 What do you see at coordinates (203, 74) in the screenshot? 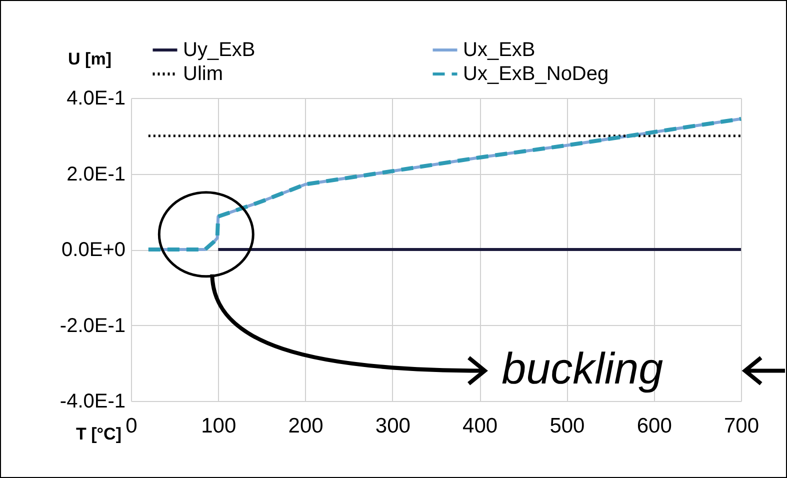
I see `legend-label: Ulim` at bounding box center [203, 74].